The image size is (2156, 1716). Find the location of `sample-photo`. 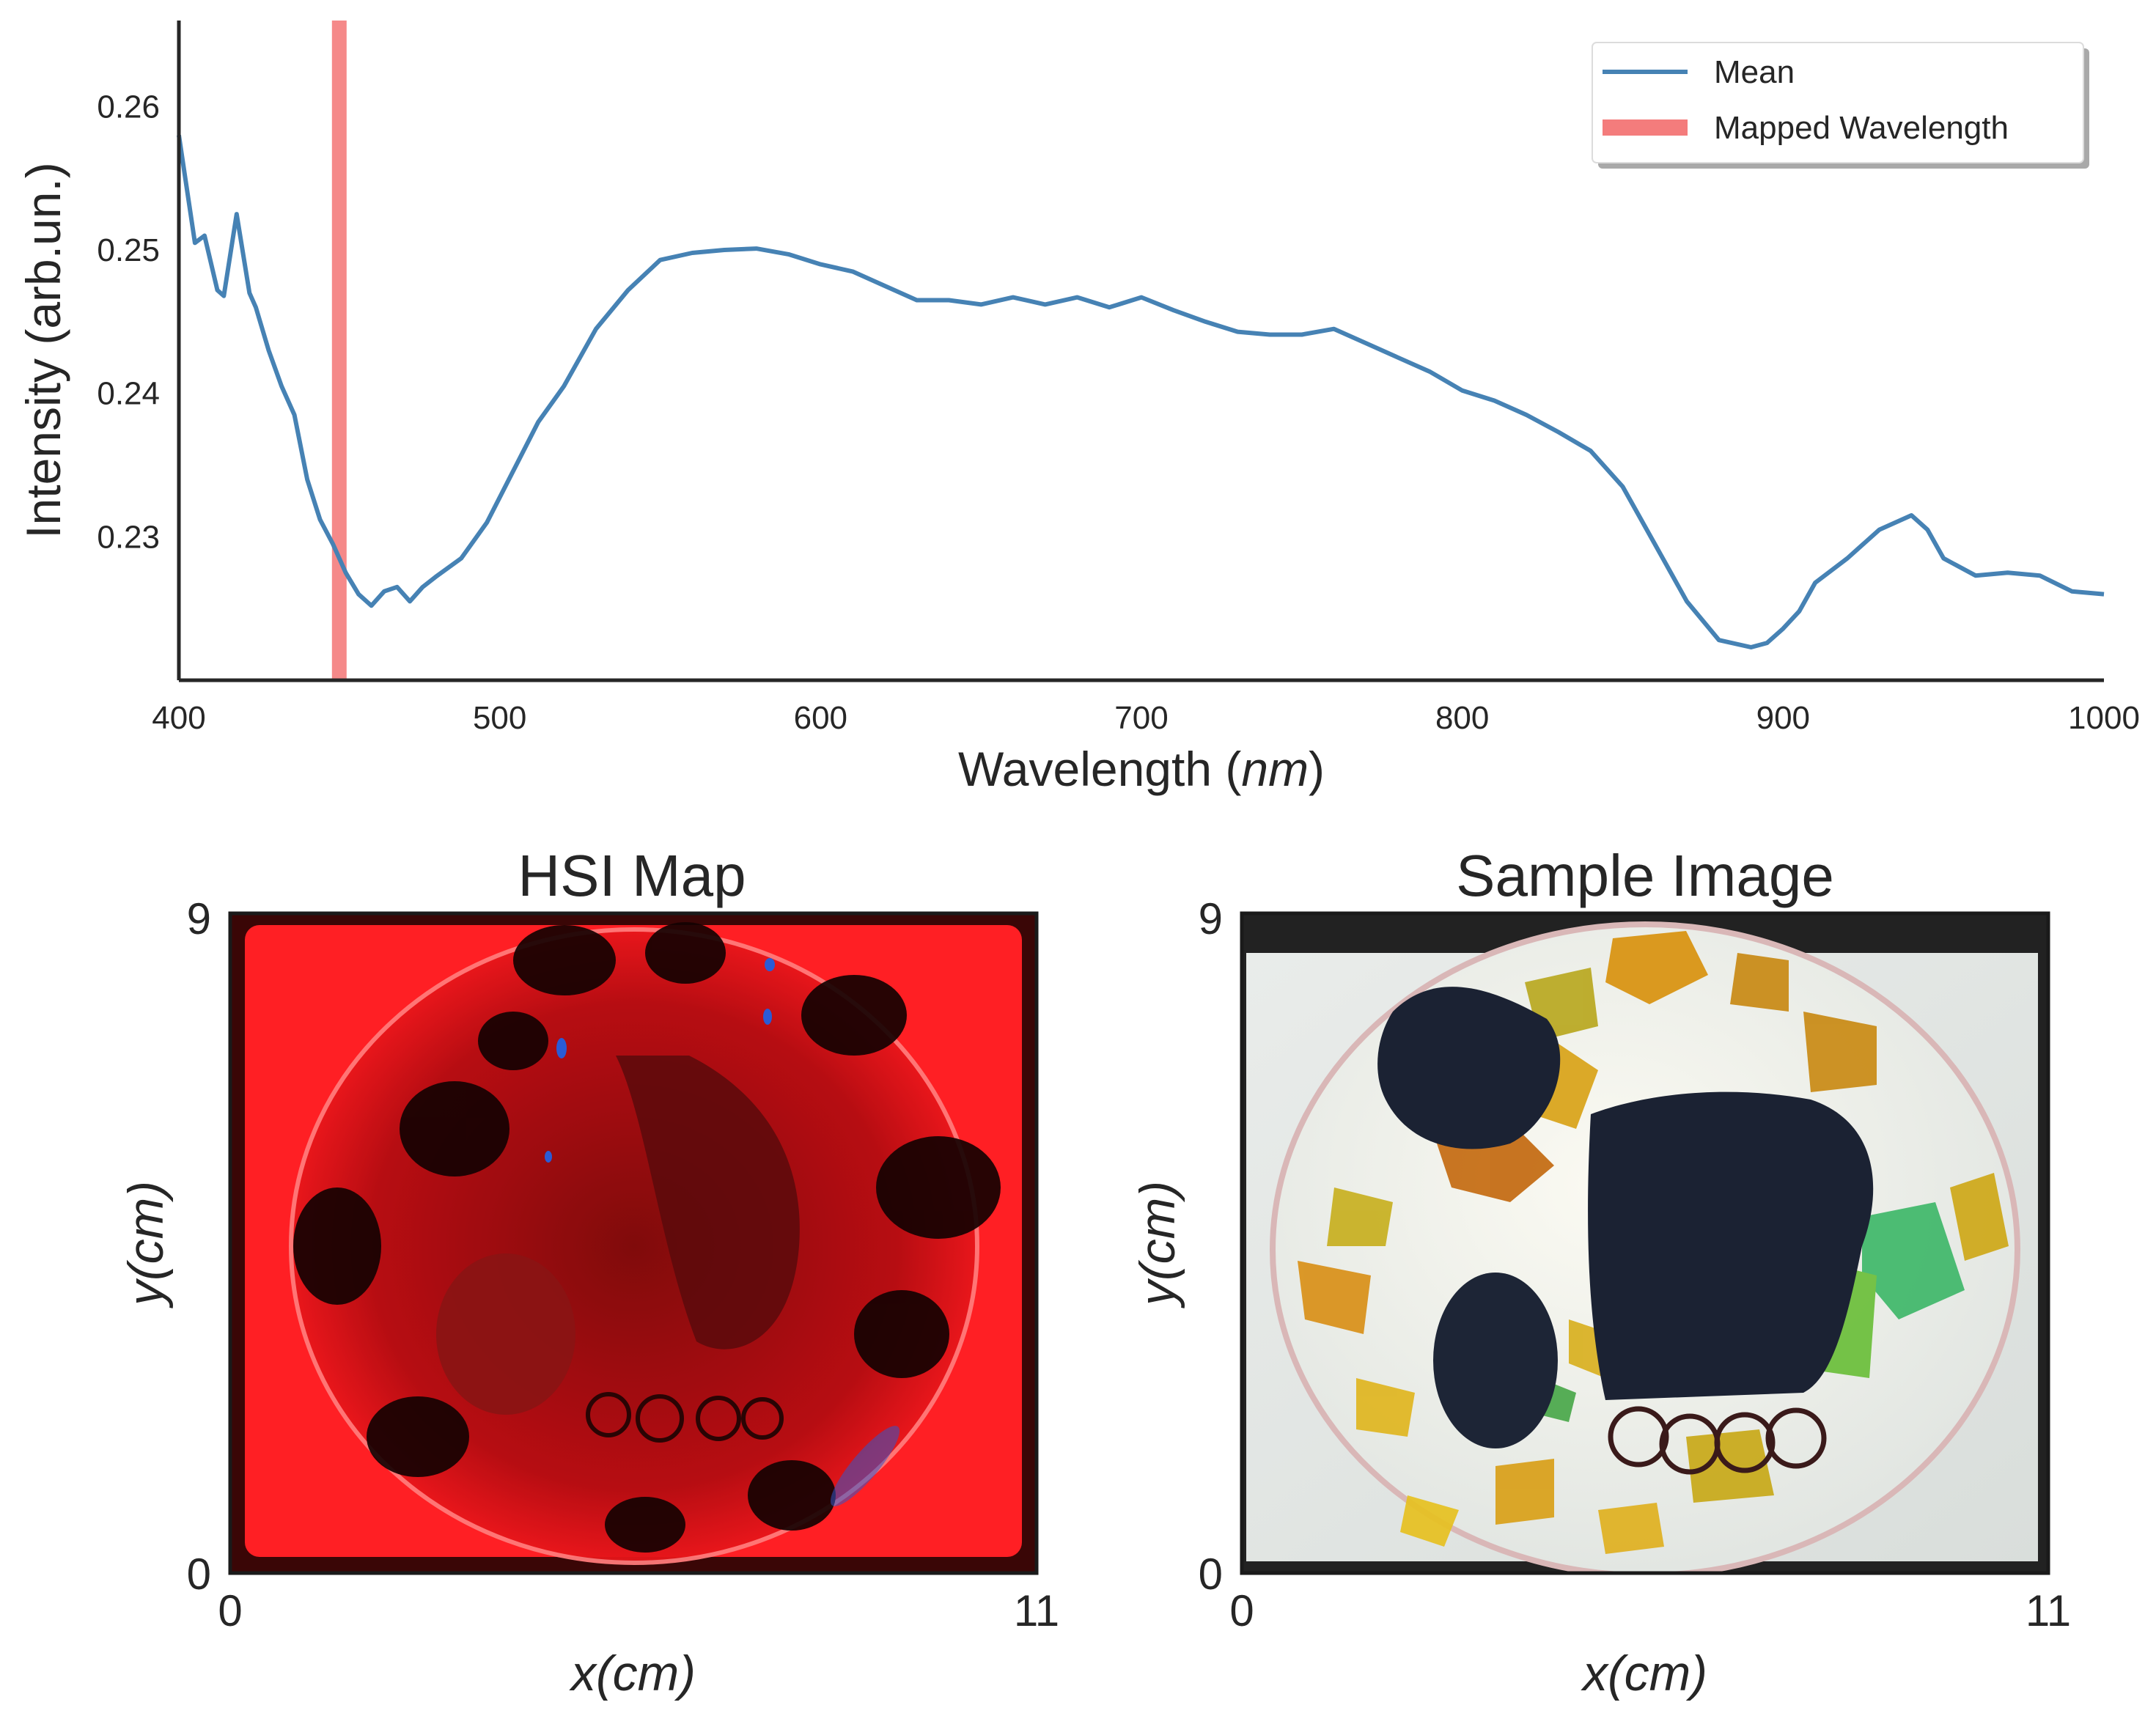

sample-photo is located at coordinates (1645, 1243).